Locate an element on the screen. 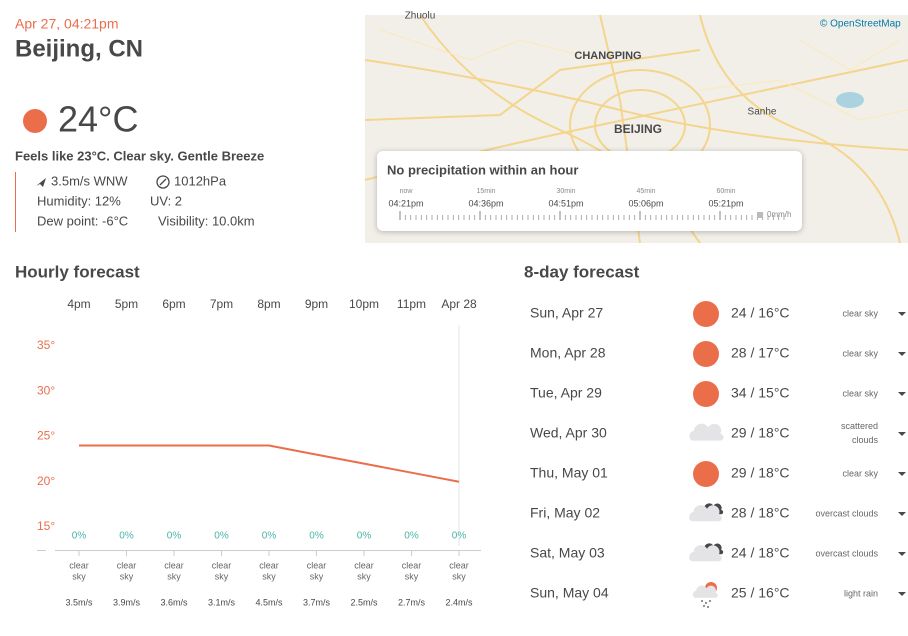 The width and height of the screenshot is (908, 636). day-date: Sun, May 04 is located at coordinates (569, 593).